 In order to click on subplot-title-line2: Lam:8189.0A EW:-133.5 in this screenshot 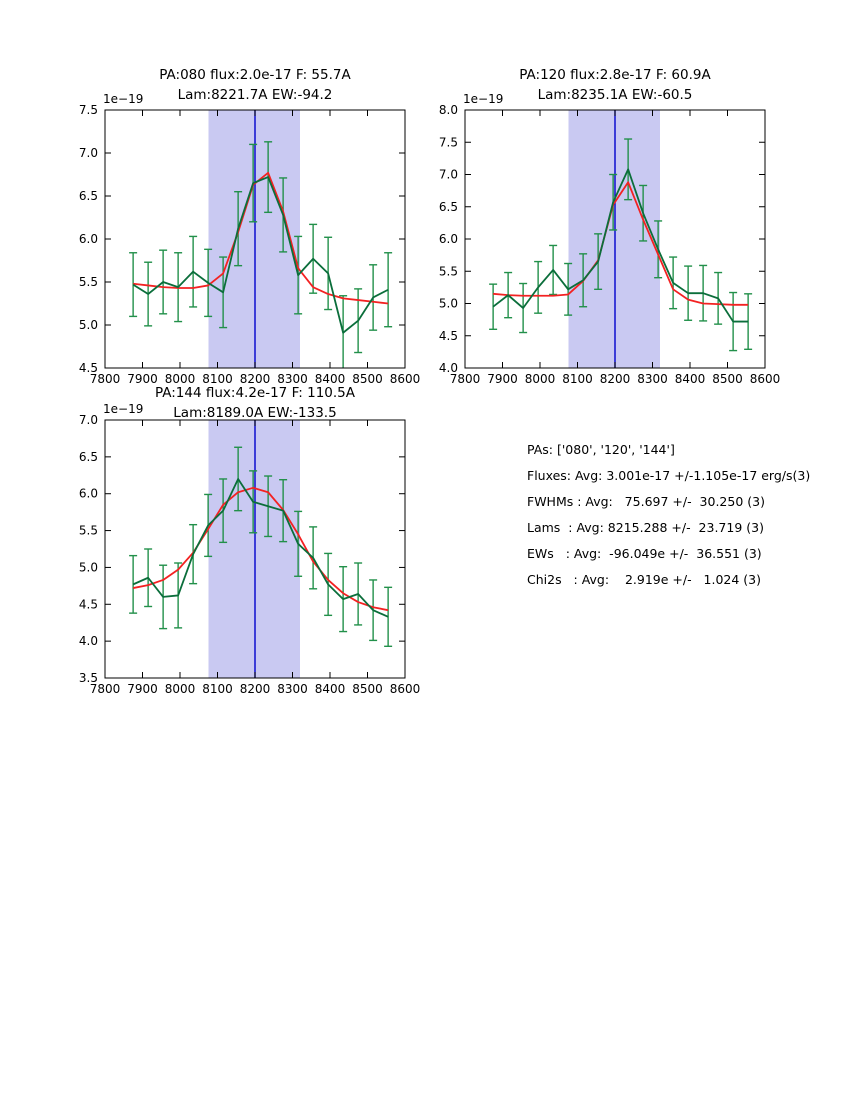, I will do `click(255, 413)`.